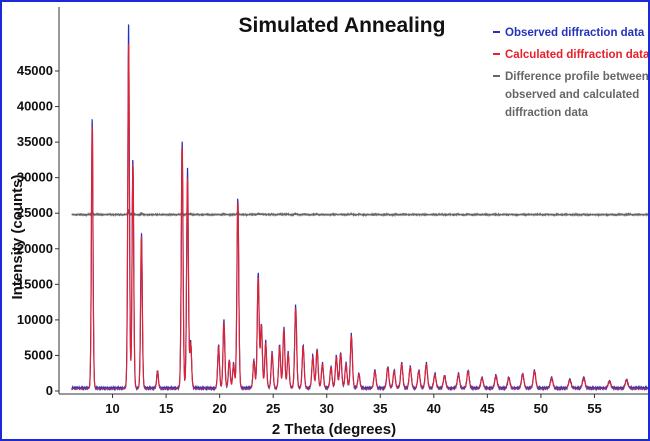 This screenshot has height=441, width=650. What do you see at coordinates (35, 141) in the screenshot?
I see `y-tick-label: 35000` at bounding box center [35, 141].